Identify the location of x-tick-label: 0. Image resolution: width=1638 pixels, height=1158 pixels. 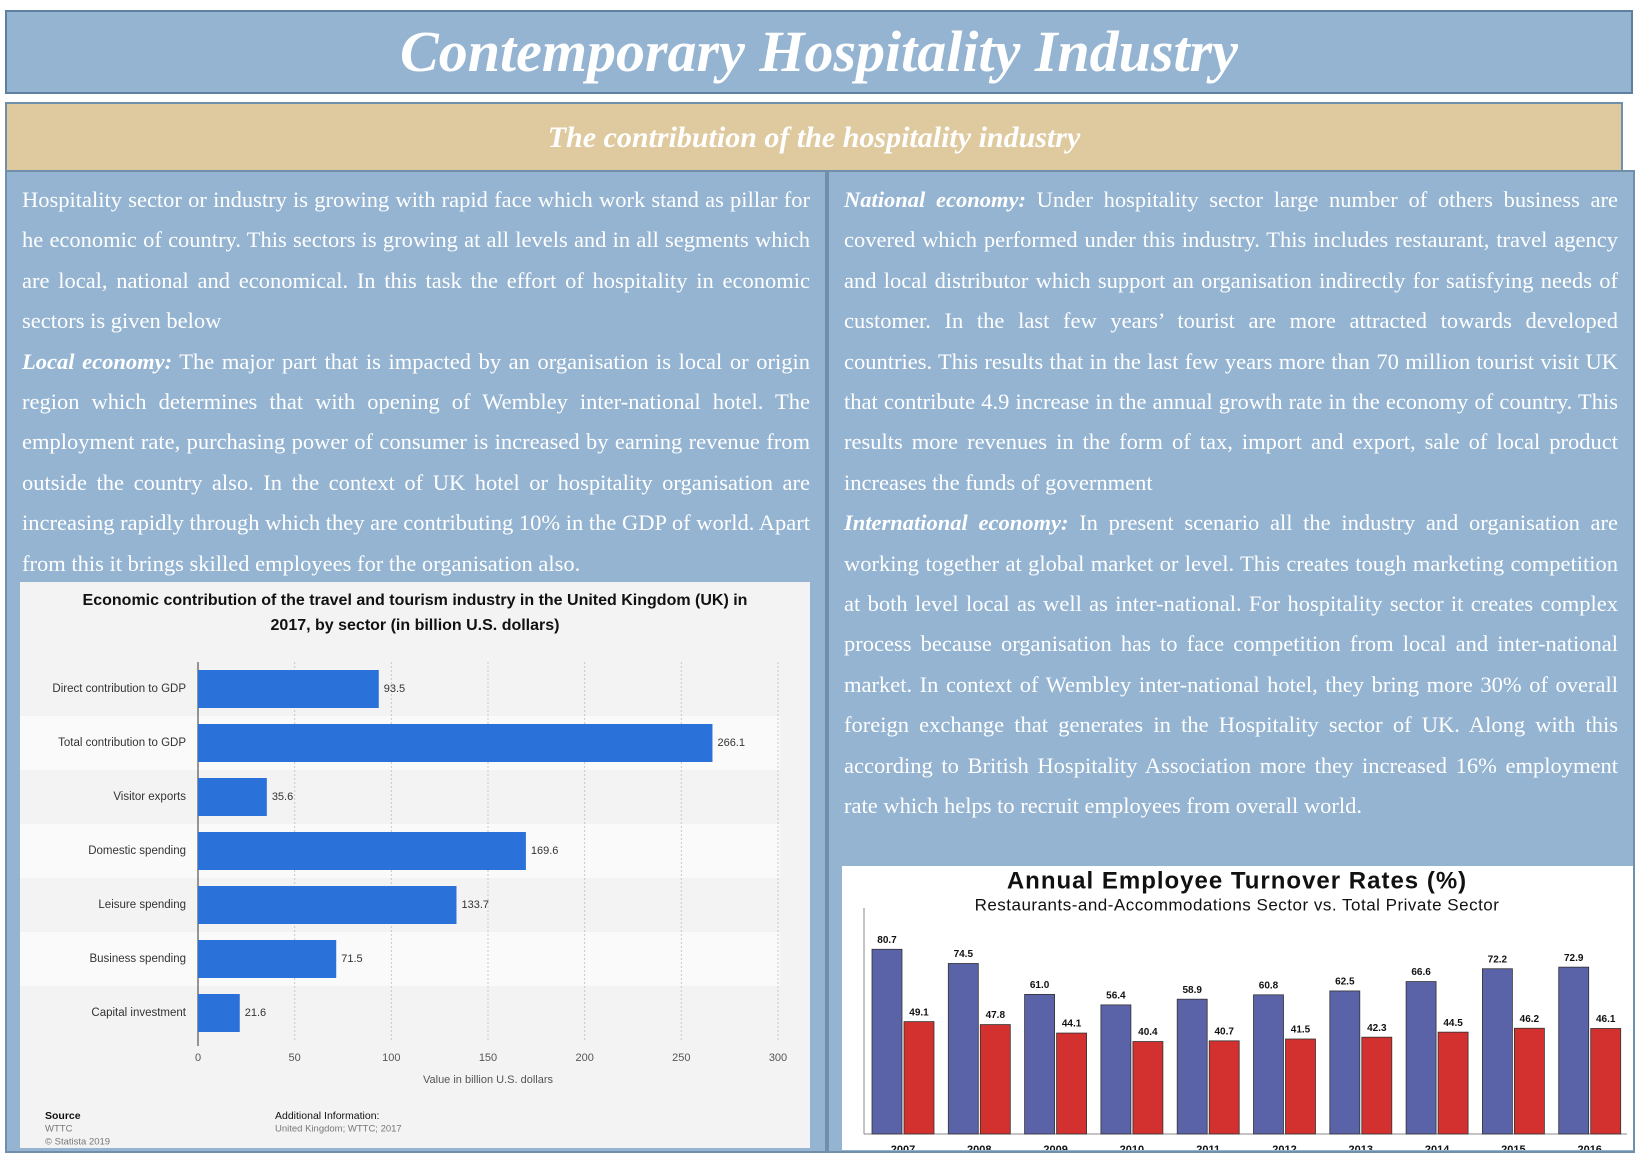
(198, 1058).